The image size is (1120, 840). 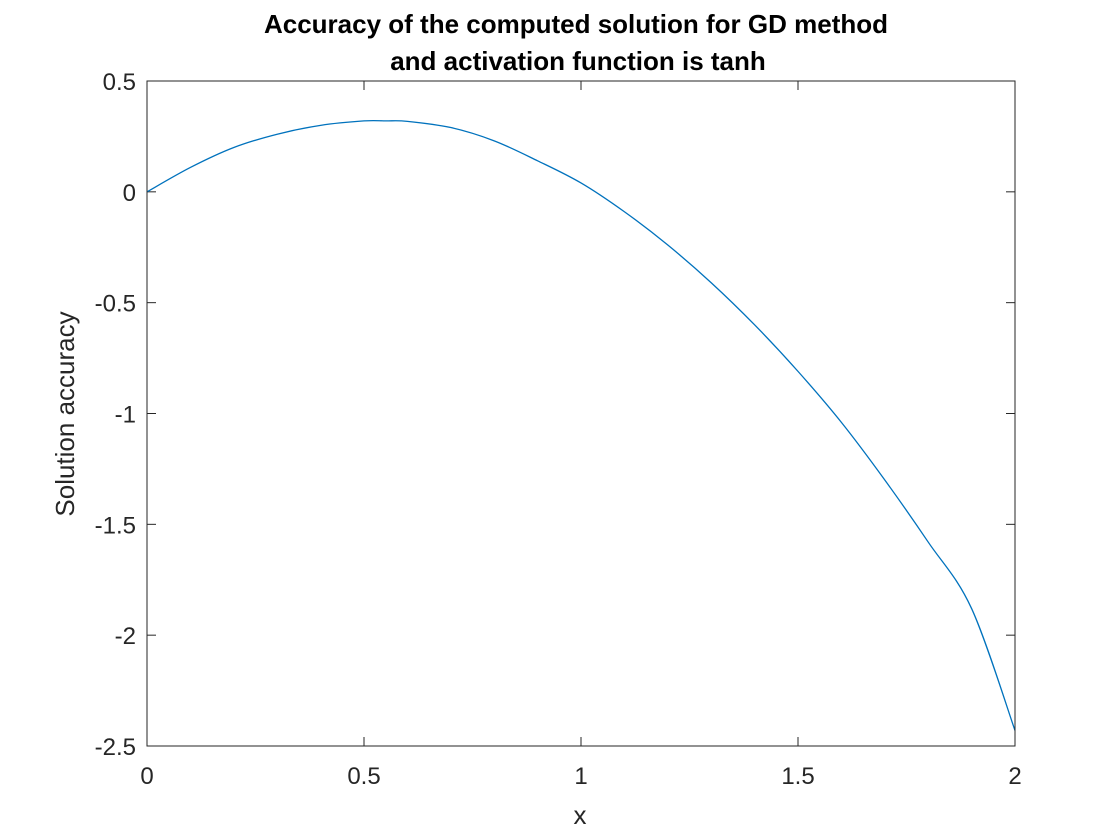 I want to click on y-tick-label: -1, so click(x=125, y=415).